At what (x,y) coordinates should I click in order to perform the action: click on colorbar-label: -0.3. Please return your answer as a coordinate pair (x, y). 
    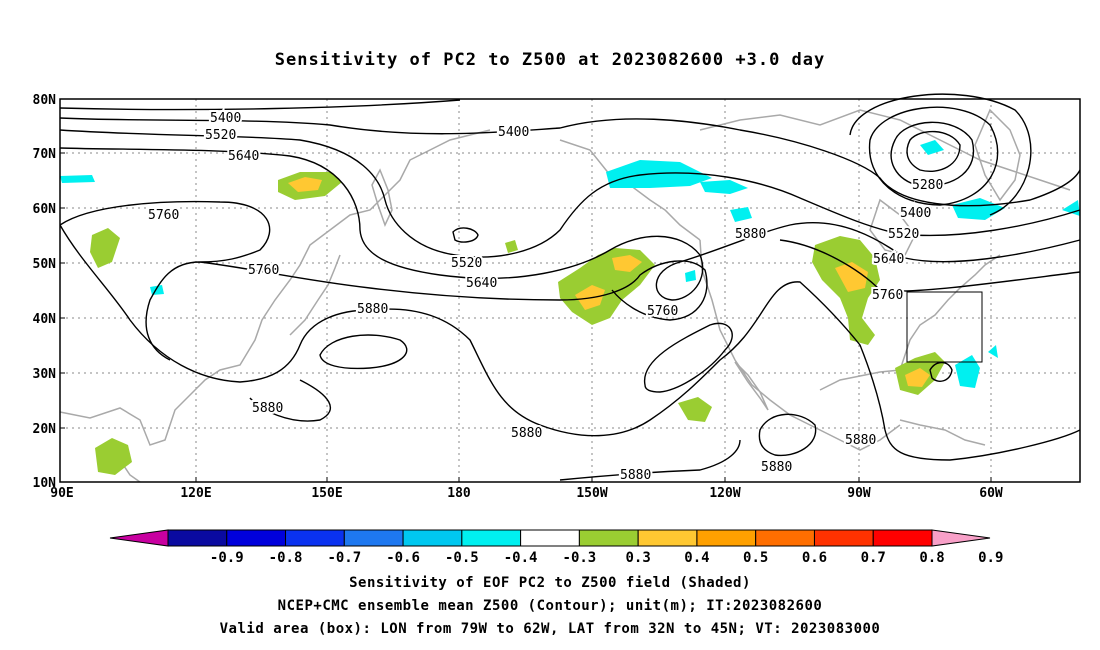
    Looking at the image, I should click on (580, 558).